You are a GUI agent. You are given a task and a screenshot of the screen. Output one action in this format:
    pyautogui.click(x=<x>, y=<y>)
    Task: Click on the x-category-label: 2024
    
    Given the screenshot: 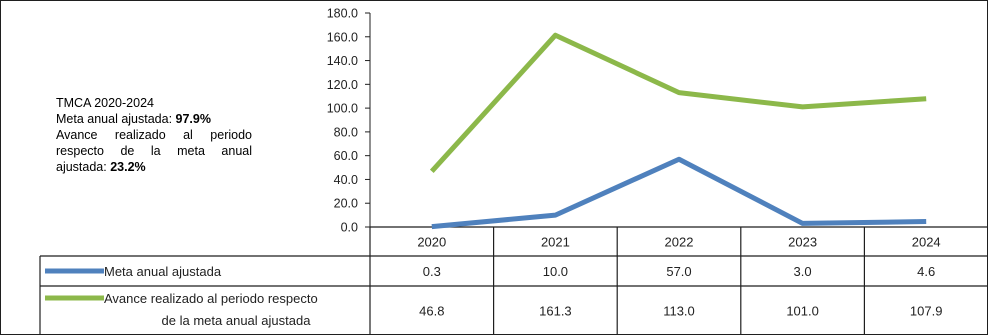 What is the action you would take?
    pyautogui.click(x=926, y=242)
    